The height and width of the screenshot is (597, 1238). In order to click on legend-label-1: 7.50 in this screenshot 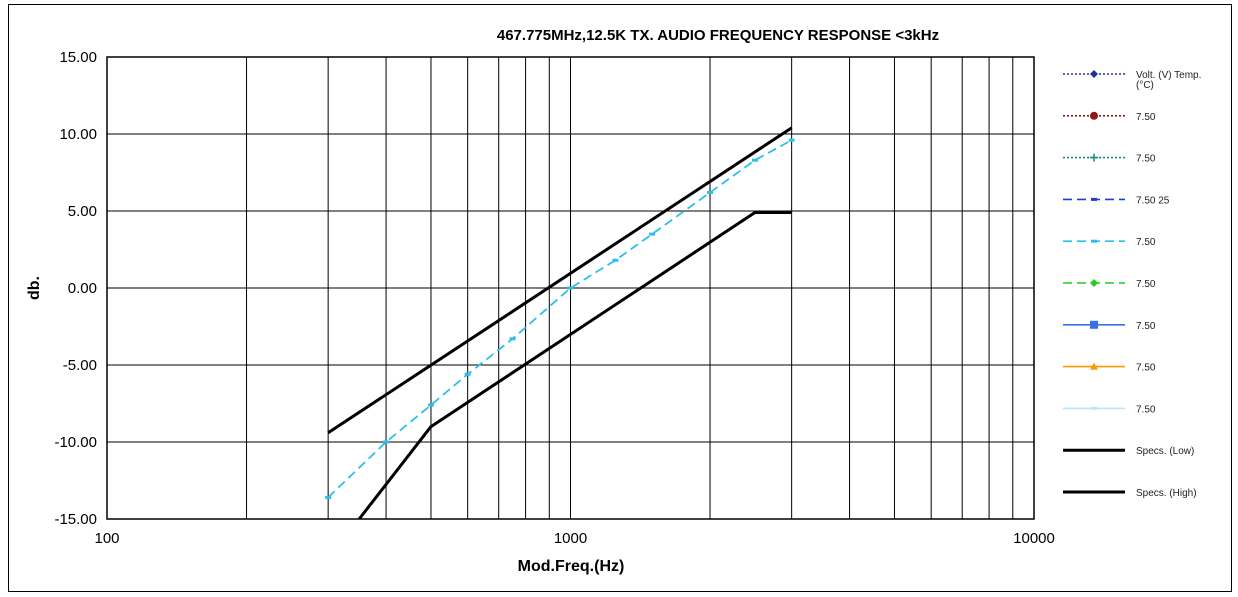, I will do `click(1146, 117)`.